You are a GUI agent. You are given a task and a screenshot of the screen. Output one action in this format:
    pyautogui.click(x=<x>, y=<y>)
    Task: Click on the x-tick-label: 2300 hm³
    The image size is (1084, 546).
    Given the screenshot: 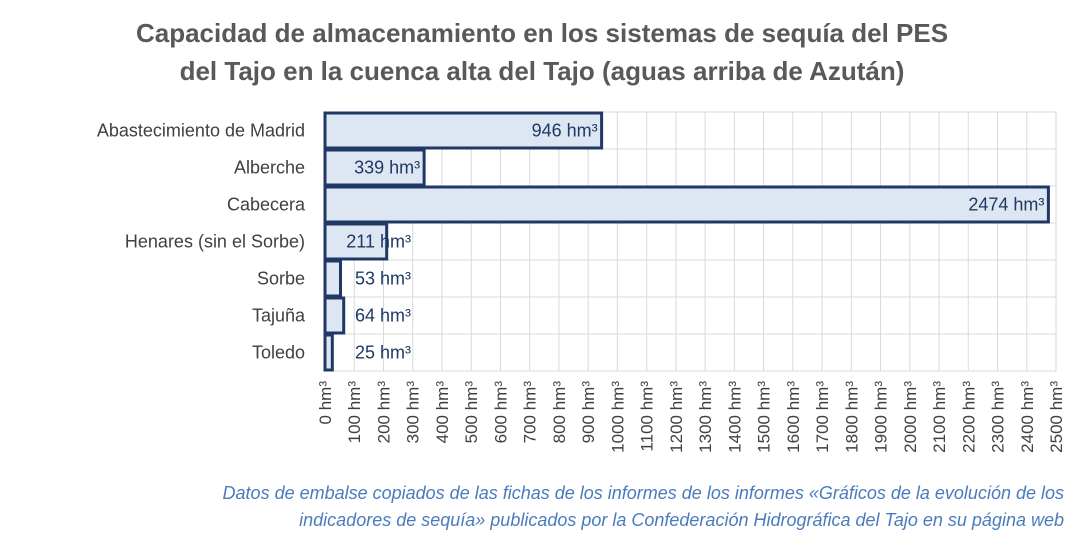 What is the action you would take?
    pyautogui.click(x=998, y=417)
    